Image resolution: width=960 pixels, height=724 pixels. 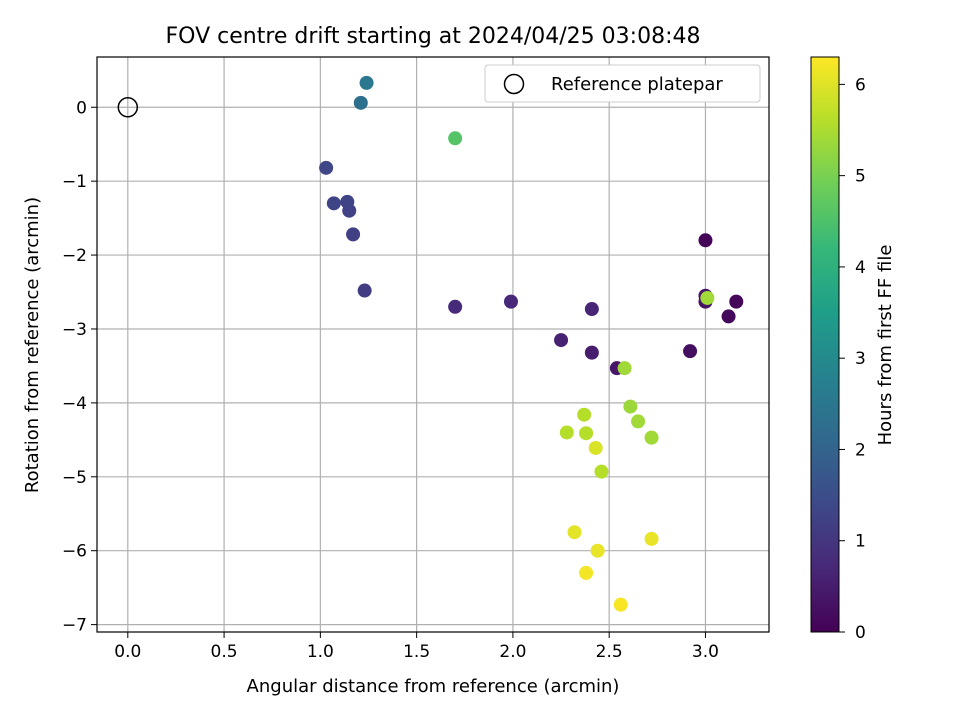 What do you see at coordinates (128, 107) in the screenshot?
I see `reference-point-marker` at bounding box center [128, 107].